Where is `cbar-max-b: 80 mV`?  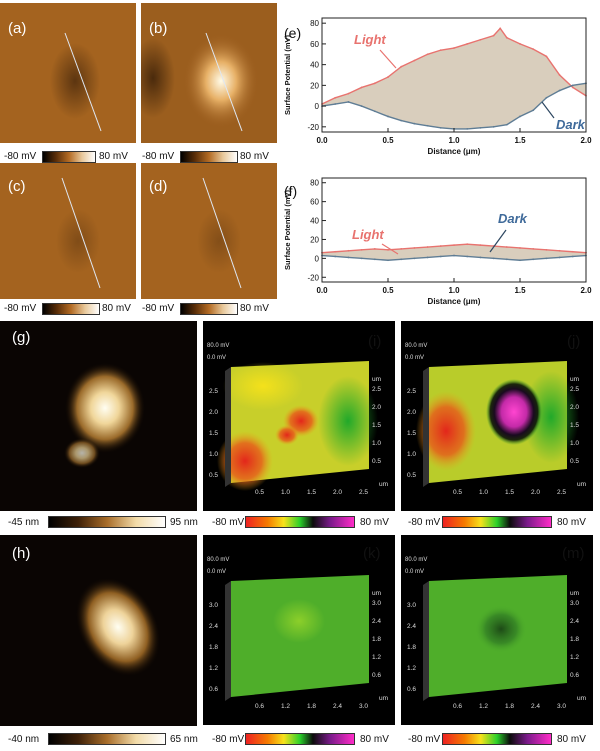
cbar-max-b: 80 mV is located at coordinates (254, 156).